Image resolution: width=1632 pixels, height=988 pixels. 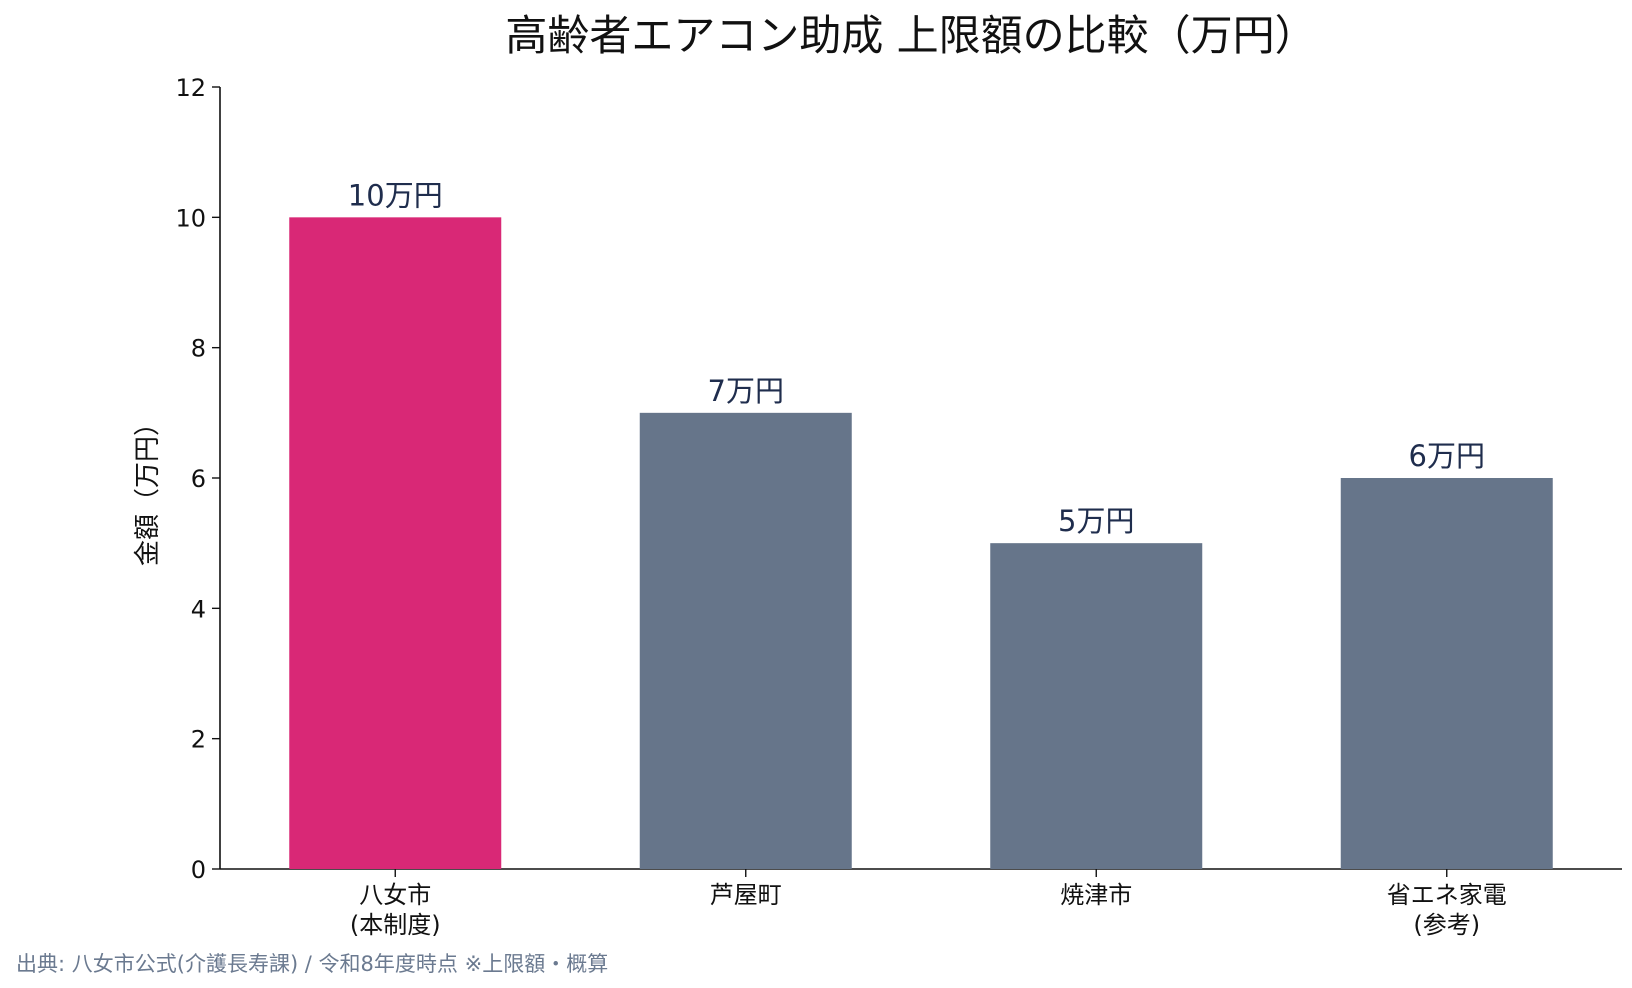 I want to click on y-tick-label: 4, so click(x=198, y=609).